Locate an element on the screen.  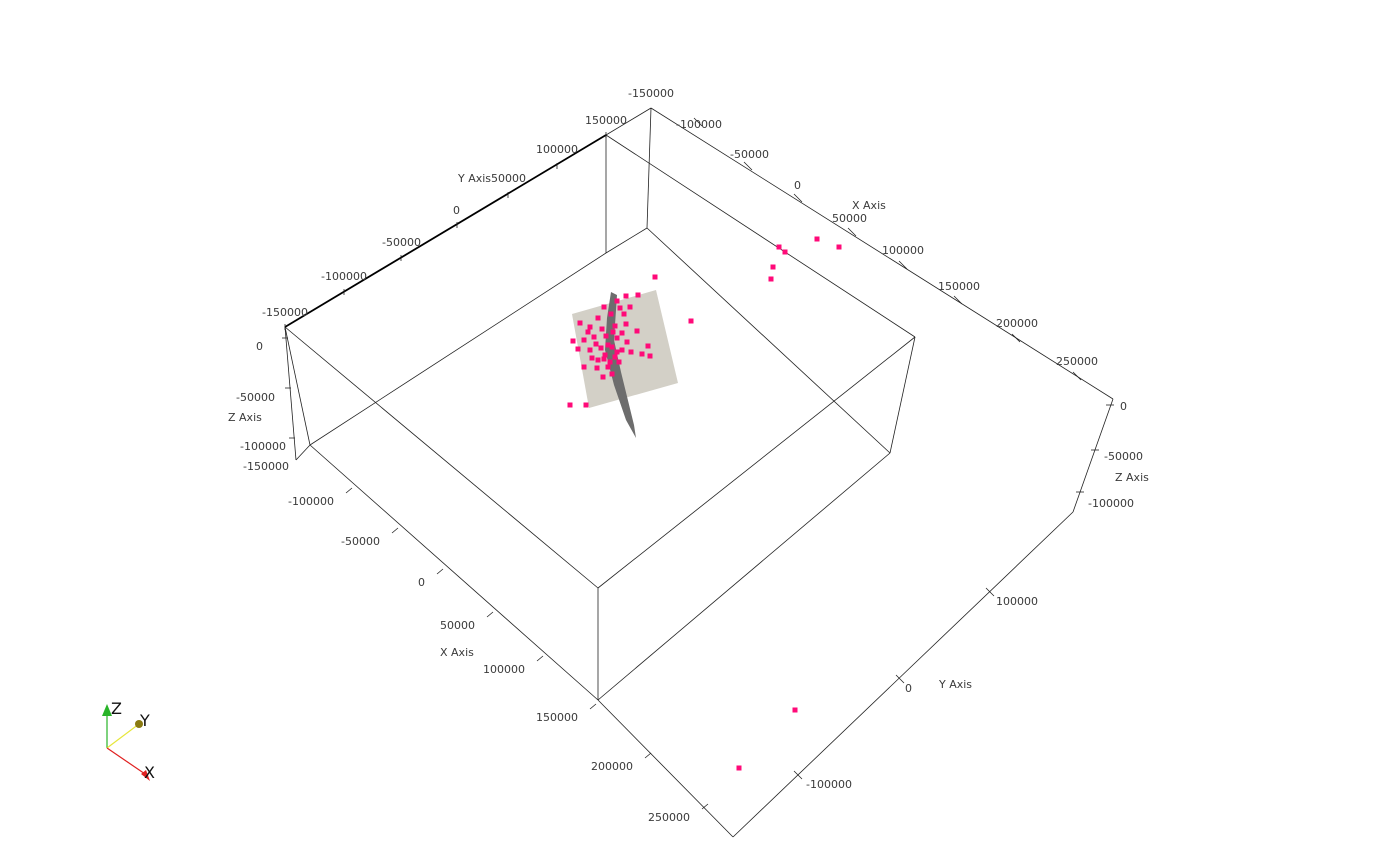
x-back-tick is located at coordinates (1077, 376).